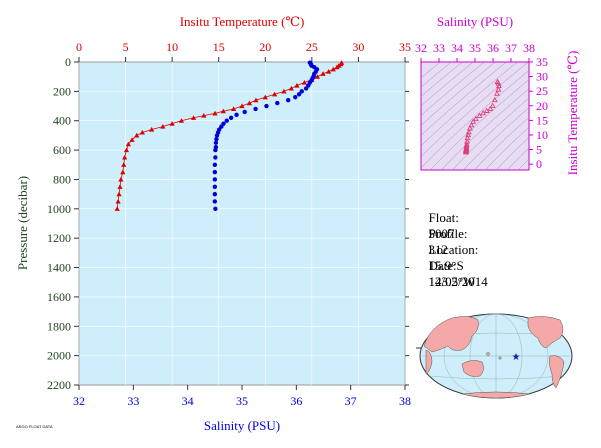 This screenshot has height=448, width=601. I want to click on location-latitude: 15.9°S, so click(446, 265).